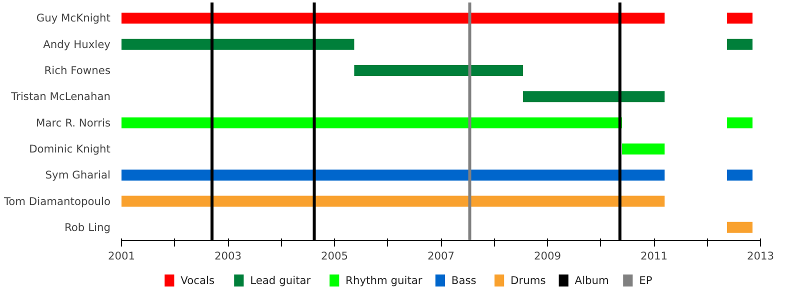 The width and height of the screenshot is (800, 300). What do you see at coordinates (56, 201) in the screenshot?
I see `y-tick-label: Tom Diamantopoulo` at bounding box center [56, 201].